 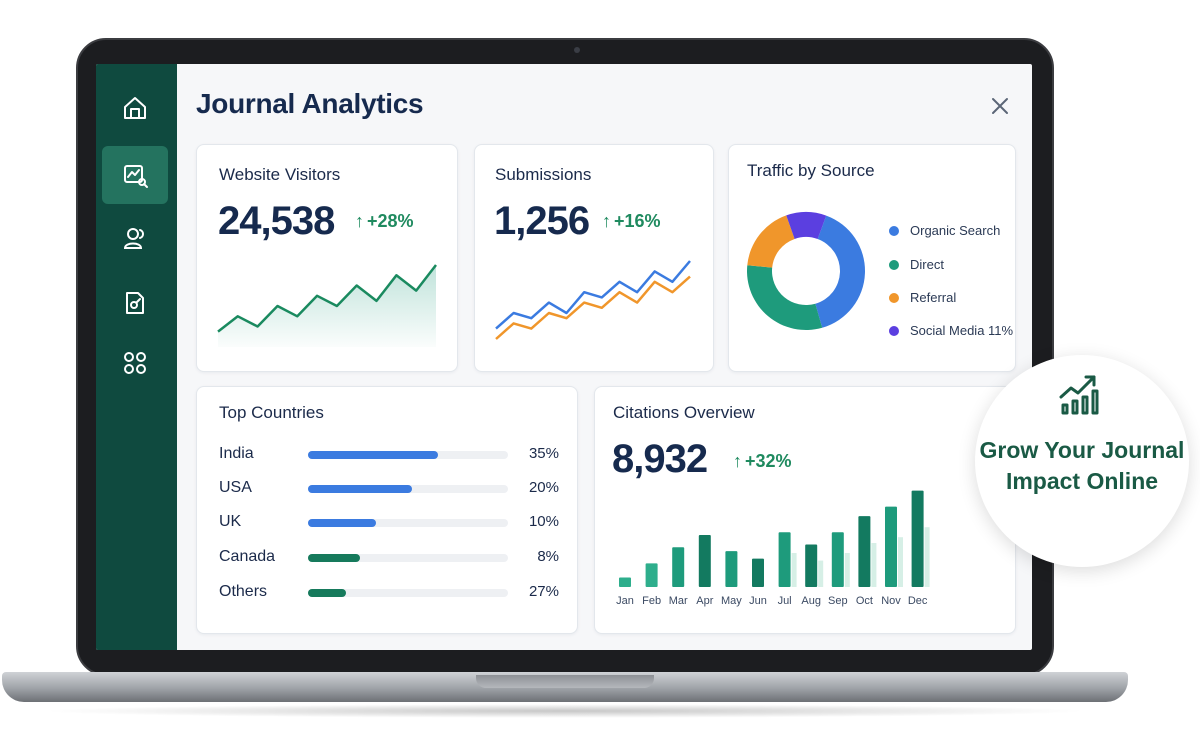 I want to click on bar-aug, so click(x=811, y=565).